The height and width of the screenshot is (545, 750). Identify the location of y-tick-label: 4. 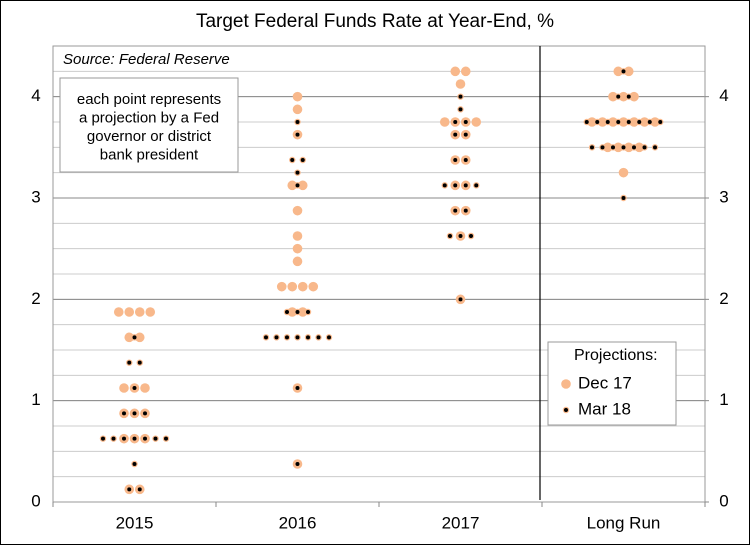
(35, 95).